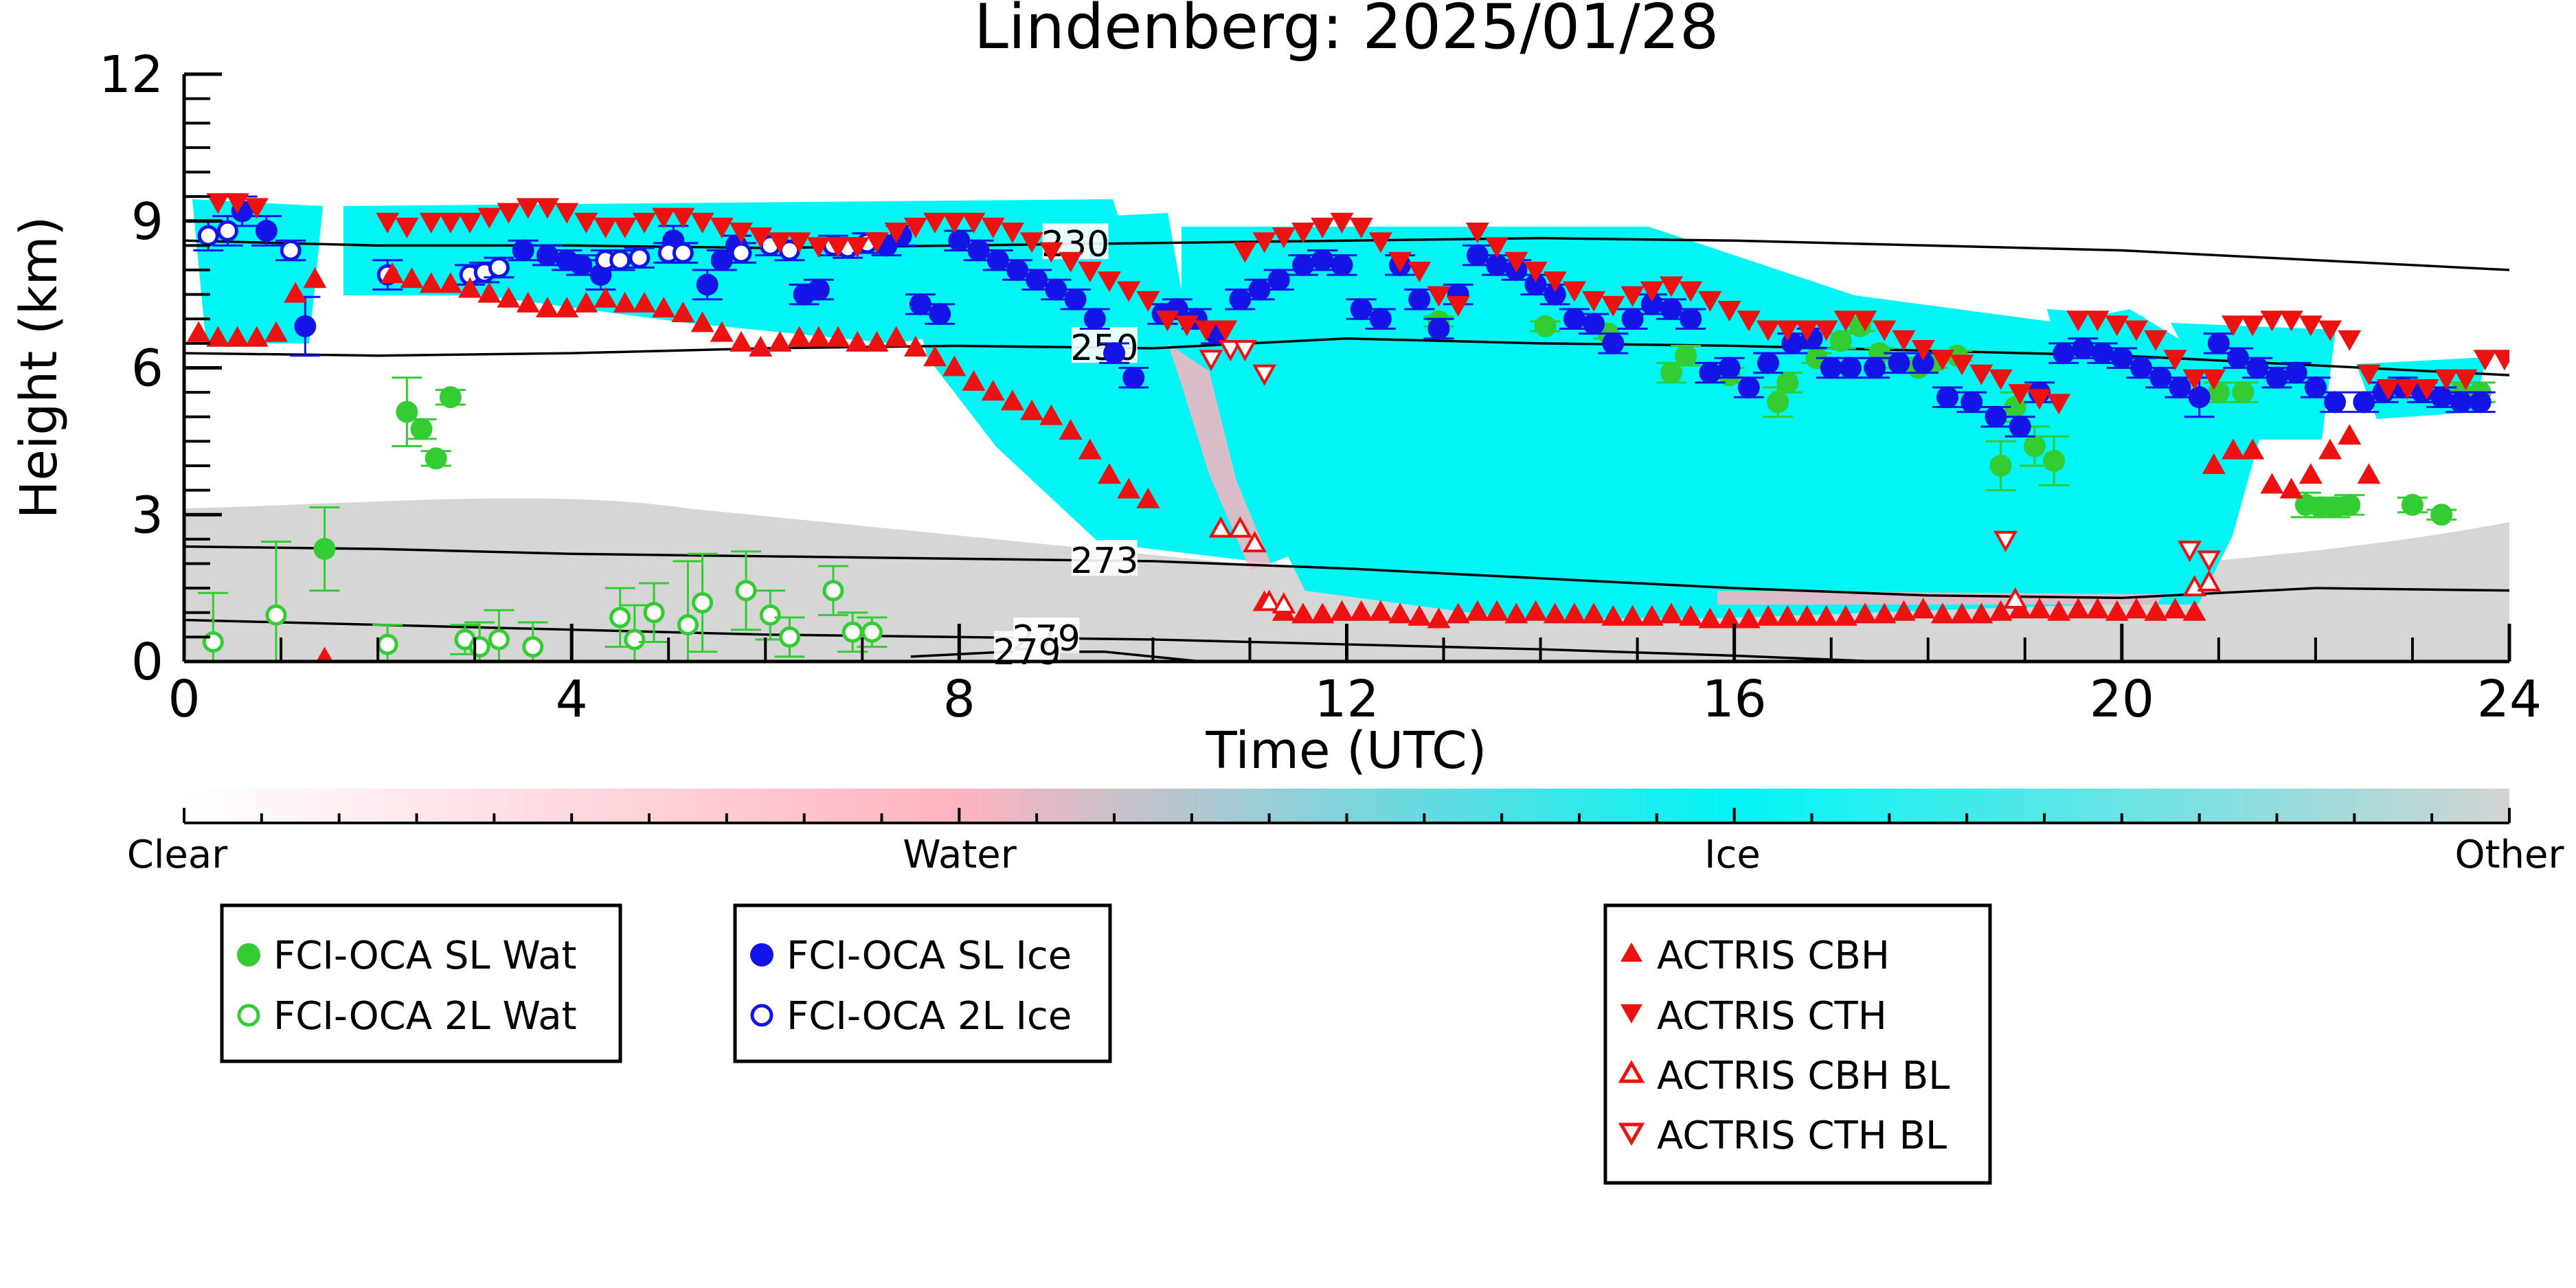 This screenshot has height=1288, width=2576. What do you see at coordinates (1346, 699) in the screenshot?
I see `x-tick-label: 12` at bounding box center [1346, 699].